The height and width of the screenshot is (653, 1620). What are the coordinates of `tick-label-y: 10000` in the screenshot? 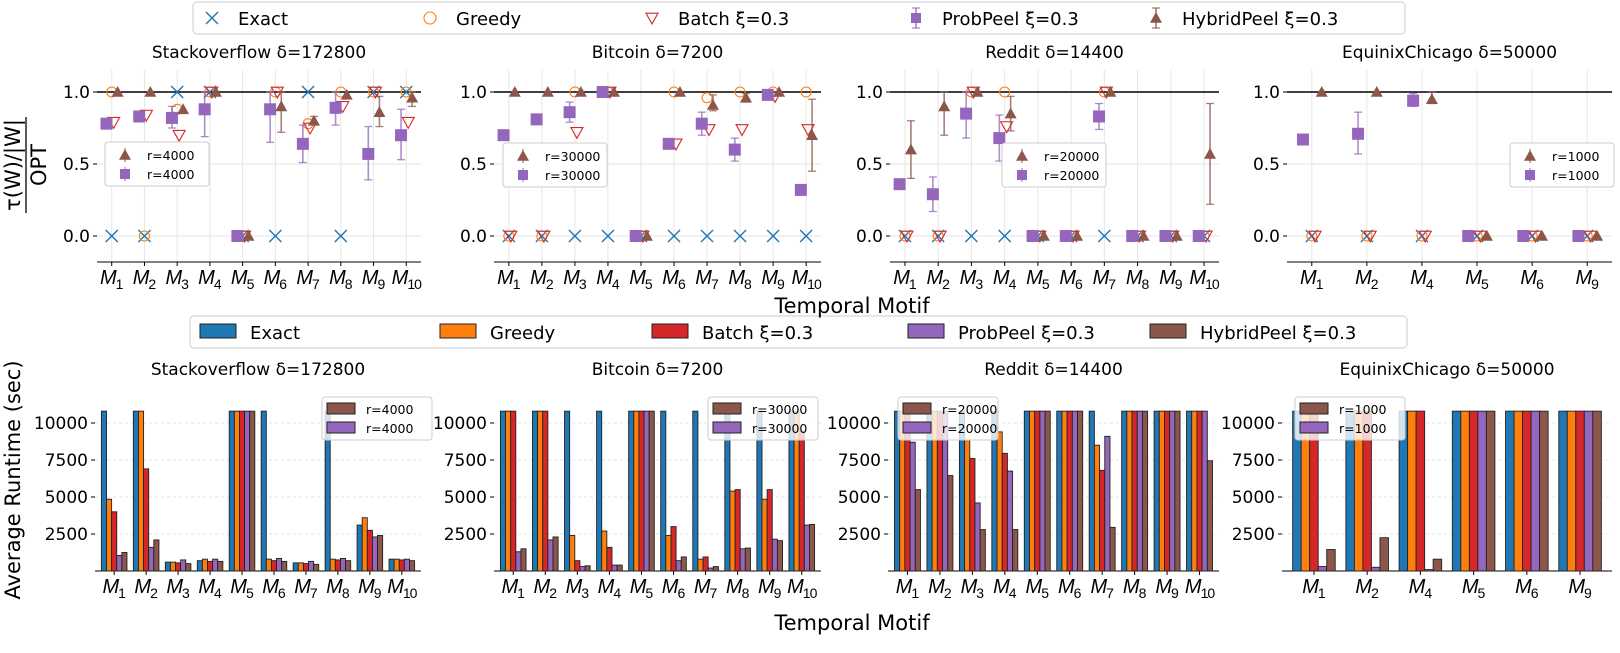 It's located at (1248, 424).